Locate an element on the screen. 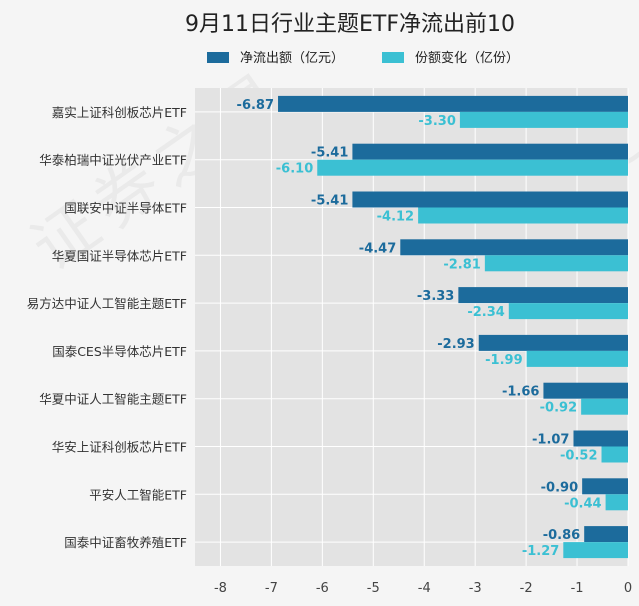 This screenshot has height=606, width=639. data-label-share-change: -0.92 is located at coordinates (558, 408).